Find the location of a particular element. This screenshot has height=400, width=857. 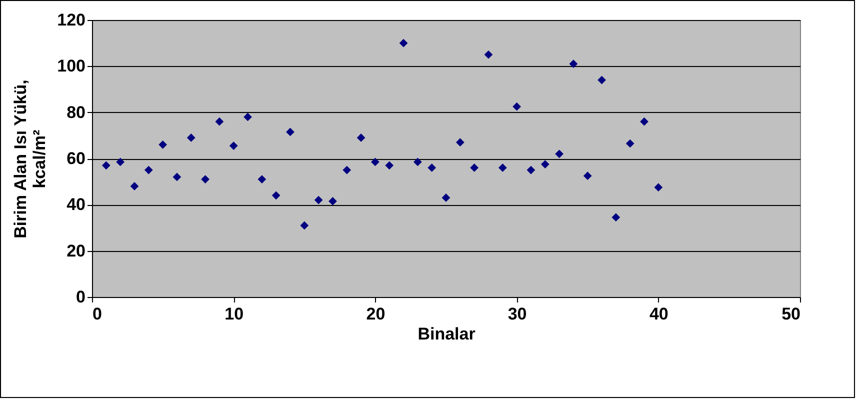

y-tick-label: 60 is located at coordinates (76, 158).